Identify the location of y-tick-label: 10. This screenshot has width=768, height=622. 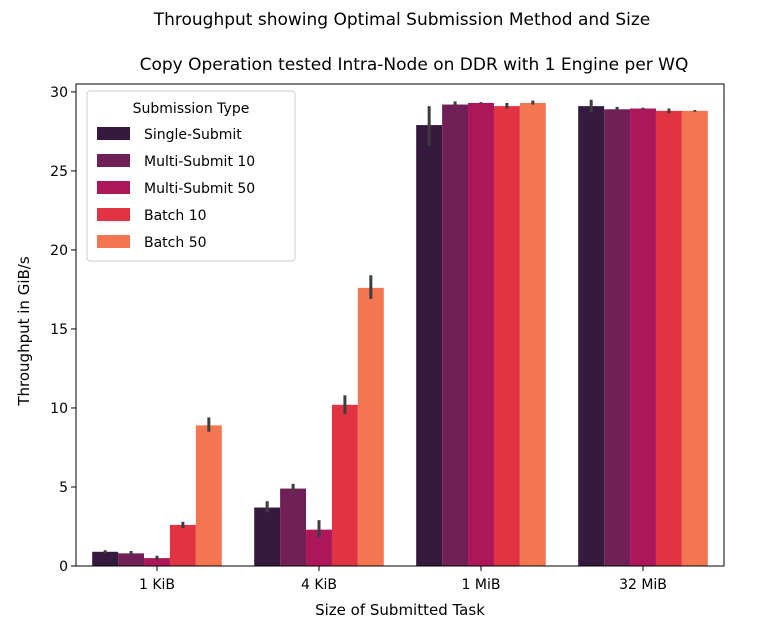
(59, 409).